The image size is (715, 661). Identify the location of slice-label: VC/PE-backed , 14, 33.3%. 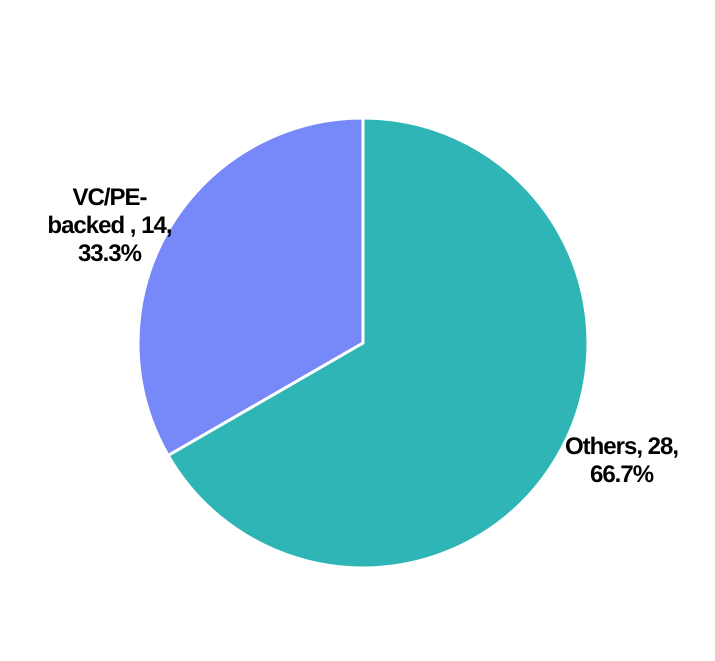
(109, 226).